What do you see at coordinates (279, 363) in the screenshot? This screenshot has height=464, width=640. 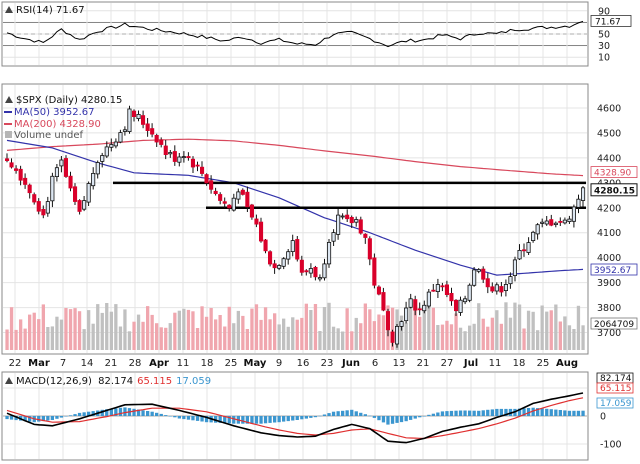 I see `x-axis-day-label: 9` at bounding box center [279, 363].